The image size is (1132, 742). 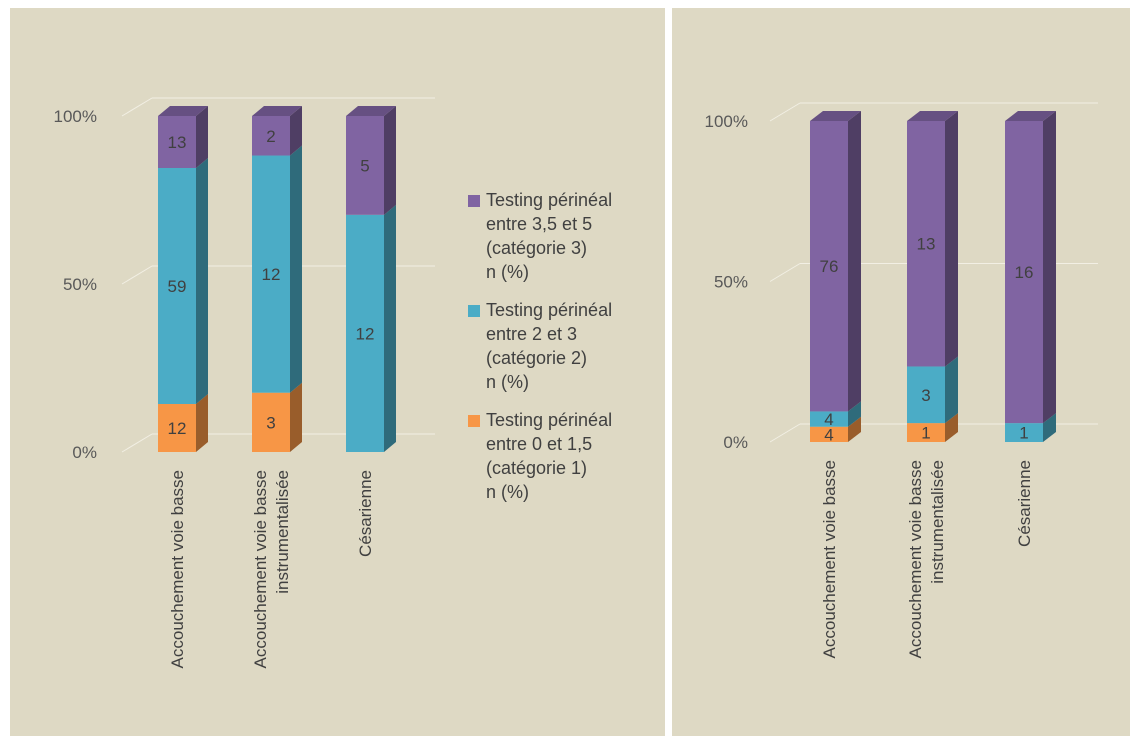 I want to click on data-label: 76, so click(x=829, y=266).